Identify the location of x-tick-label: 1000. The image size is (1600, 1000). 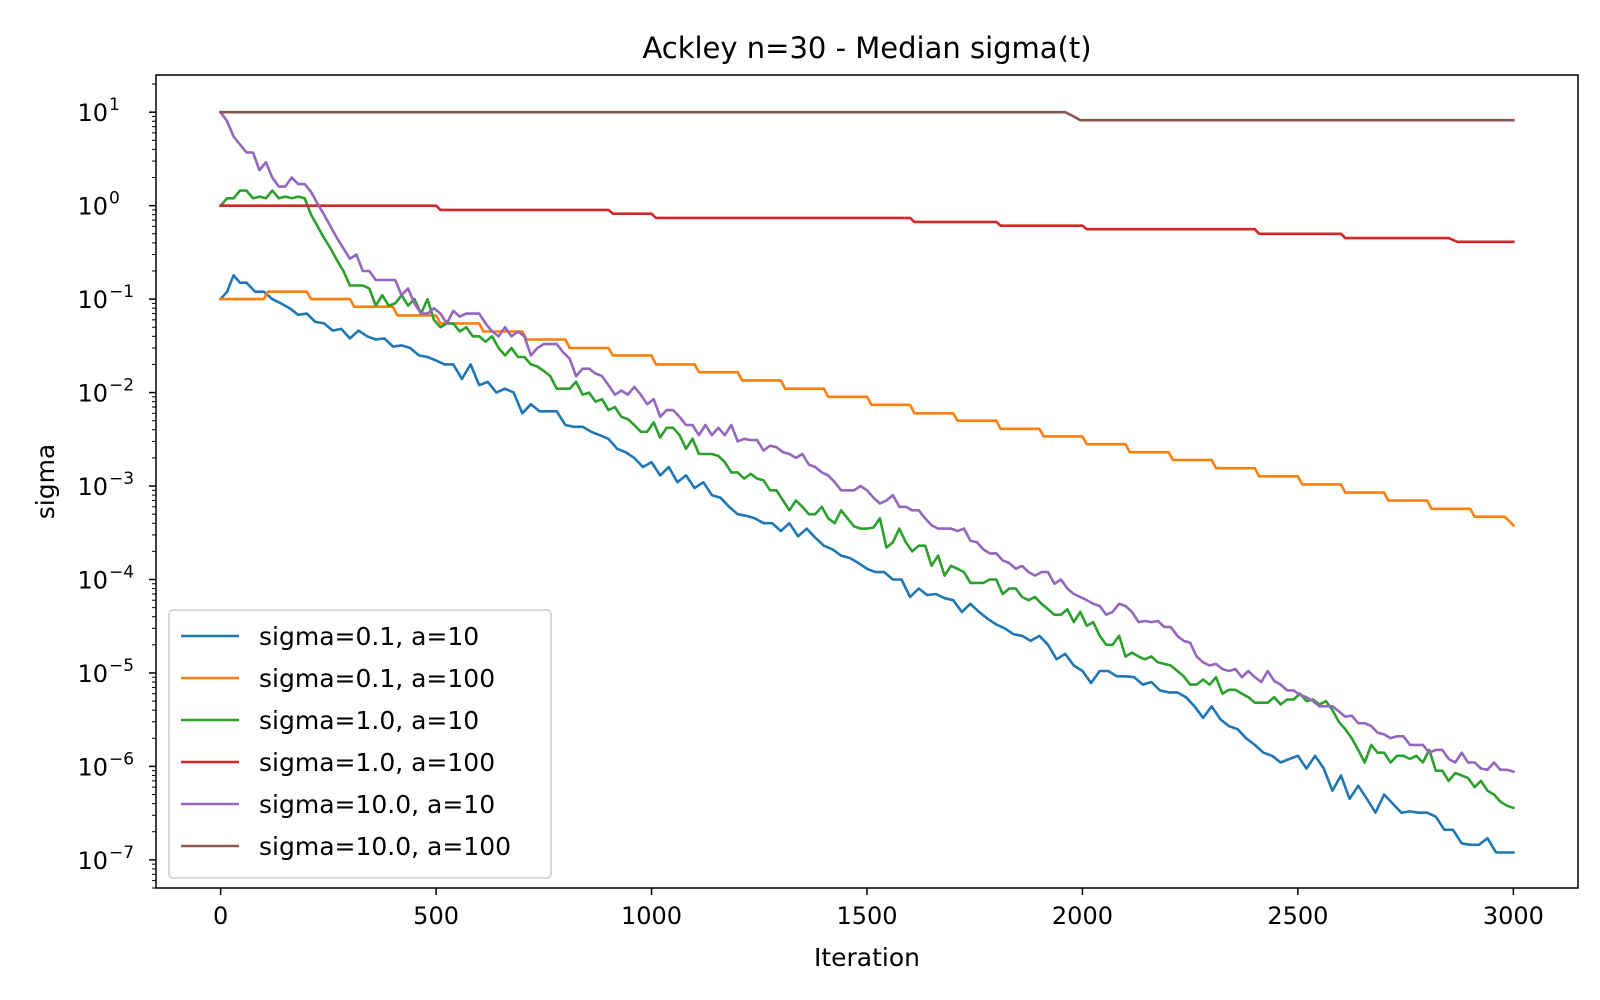
(651, 916).